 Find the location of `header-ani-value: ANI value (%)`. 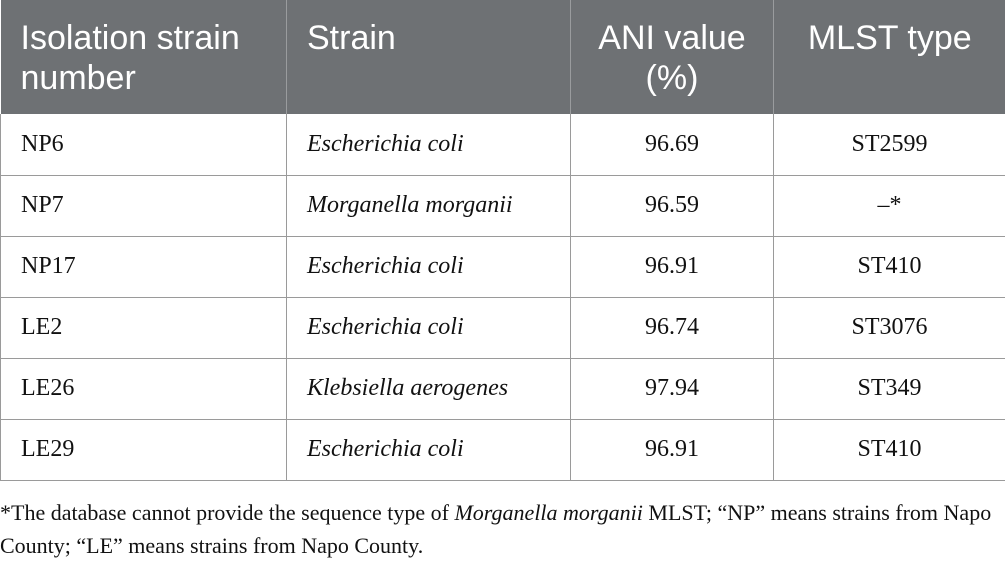

header-ani-value: ANI value (%) is located at coordinates (672, 57).